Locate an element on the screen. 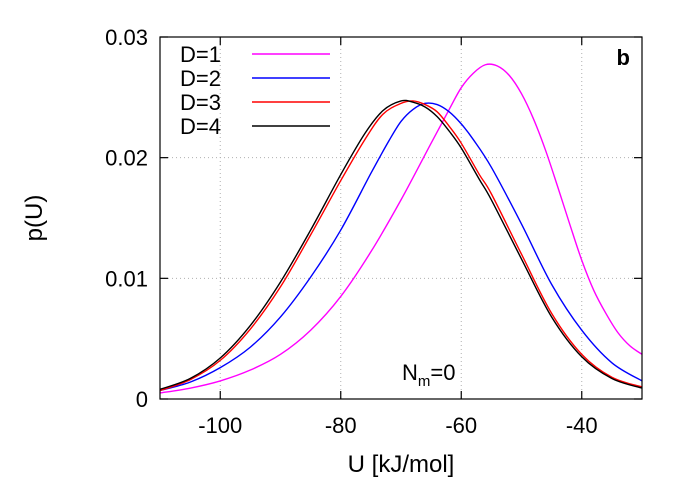 The width and height of the screenshot is (692, 485). panel-label: b is located at coordinates (623, 57).